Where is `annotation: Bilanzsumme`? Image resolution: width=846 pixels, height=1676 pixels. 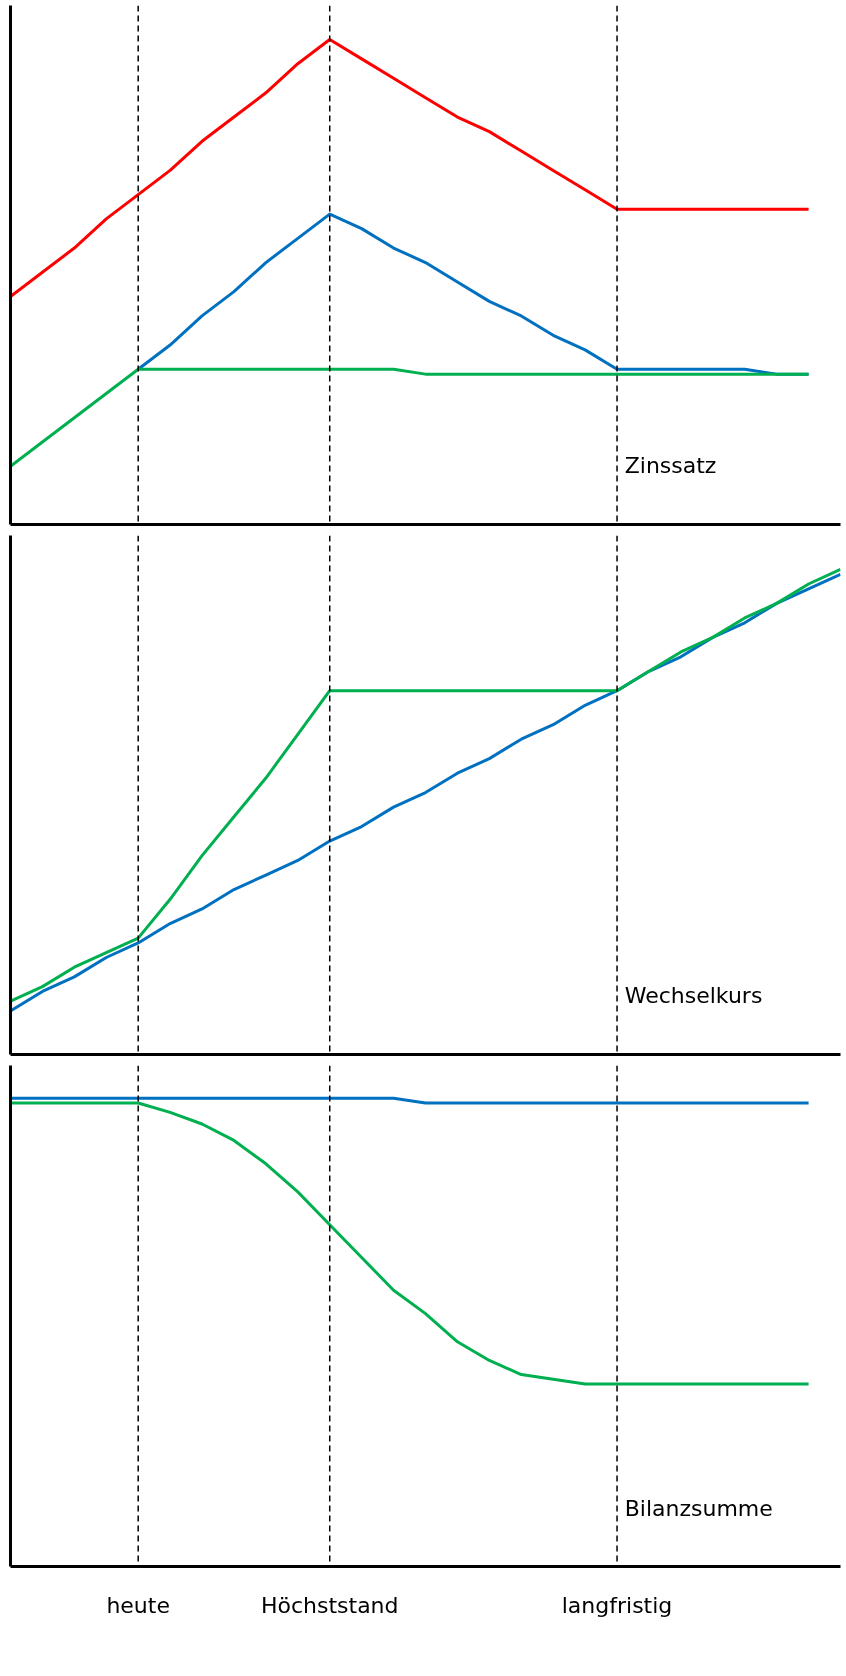
annotation: Bilanzsumme is located at coordinates (698, 1509).